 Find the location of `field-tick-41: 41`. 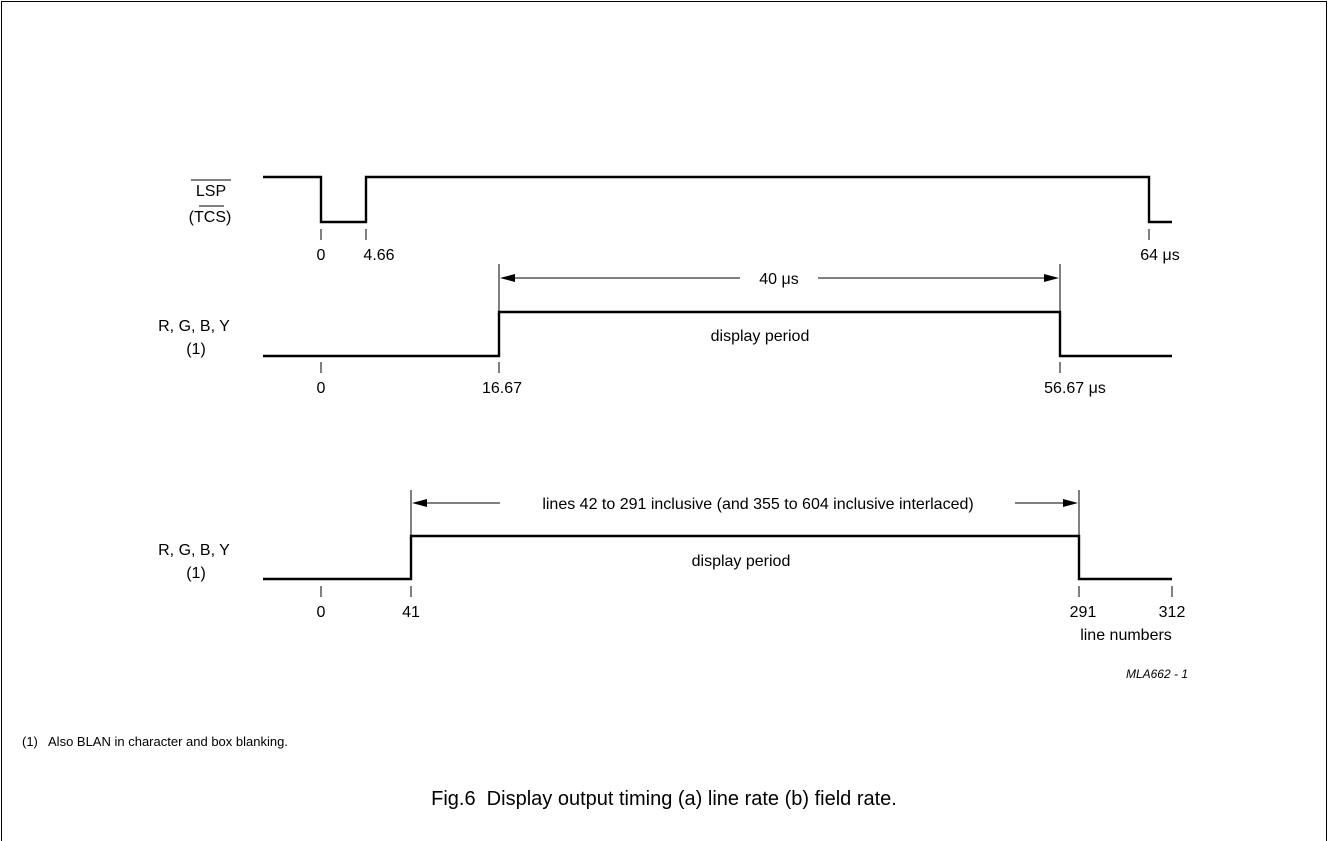

field-tick-41: 41 is located at coordinates (411, 612).